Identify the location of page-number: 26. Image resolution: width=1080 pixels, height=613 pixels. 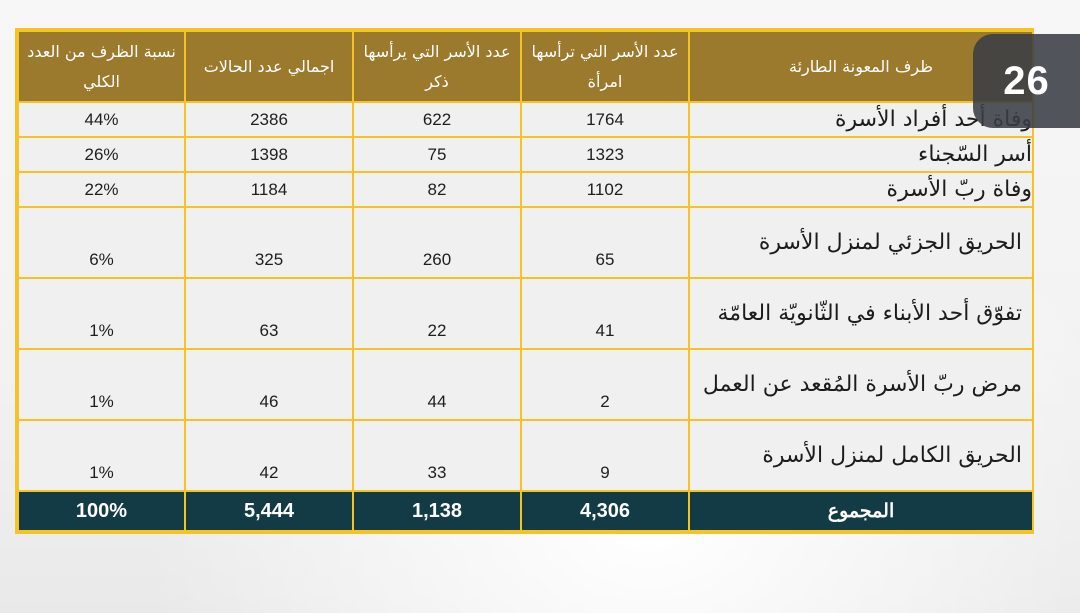
(1026, 80).